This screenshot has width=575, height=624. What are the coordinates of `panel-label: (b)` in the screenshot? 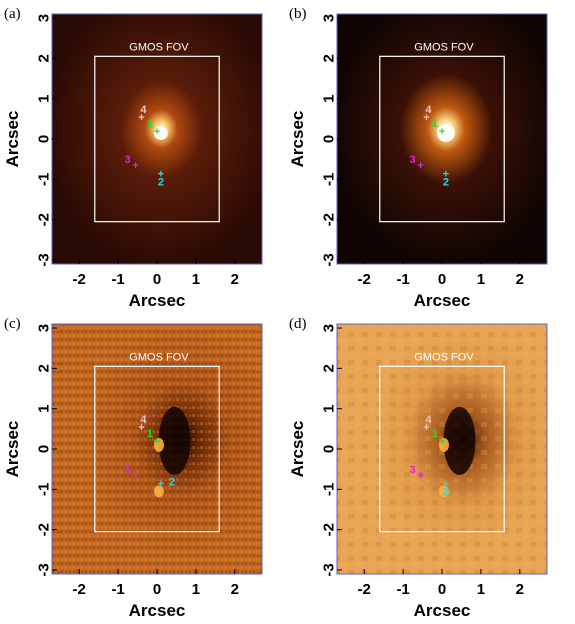 It's located at (298, 14).